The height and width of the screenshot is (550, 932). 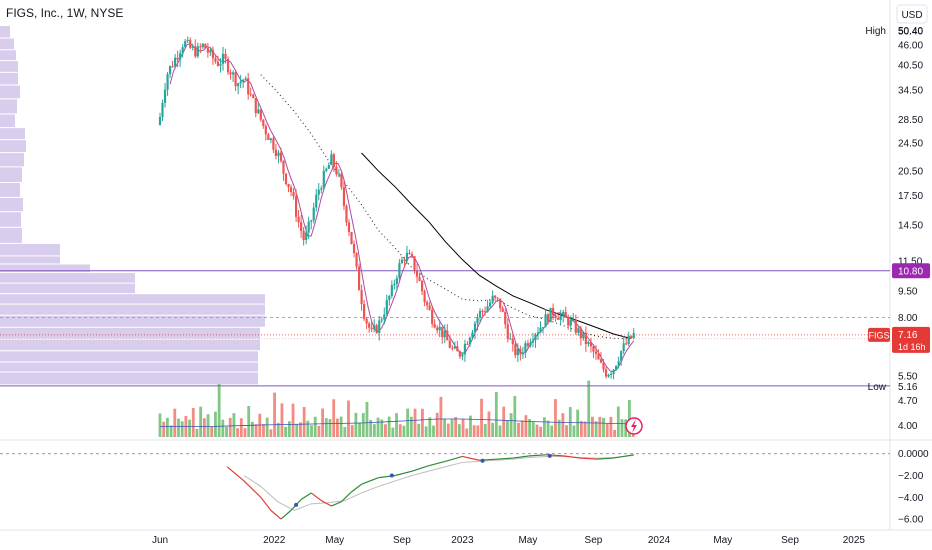 I want to click on time-tick-label: Sep, so click(x=402, y=540).